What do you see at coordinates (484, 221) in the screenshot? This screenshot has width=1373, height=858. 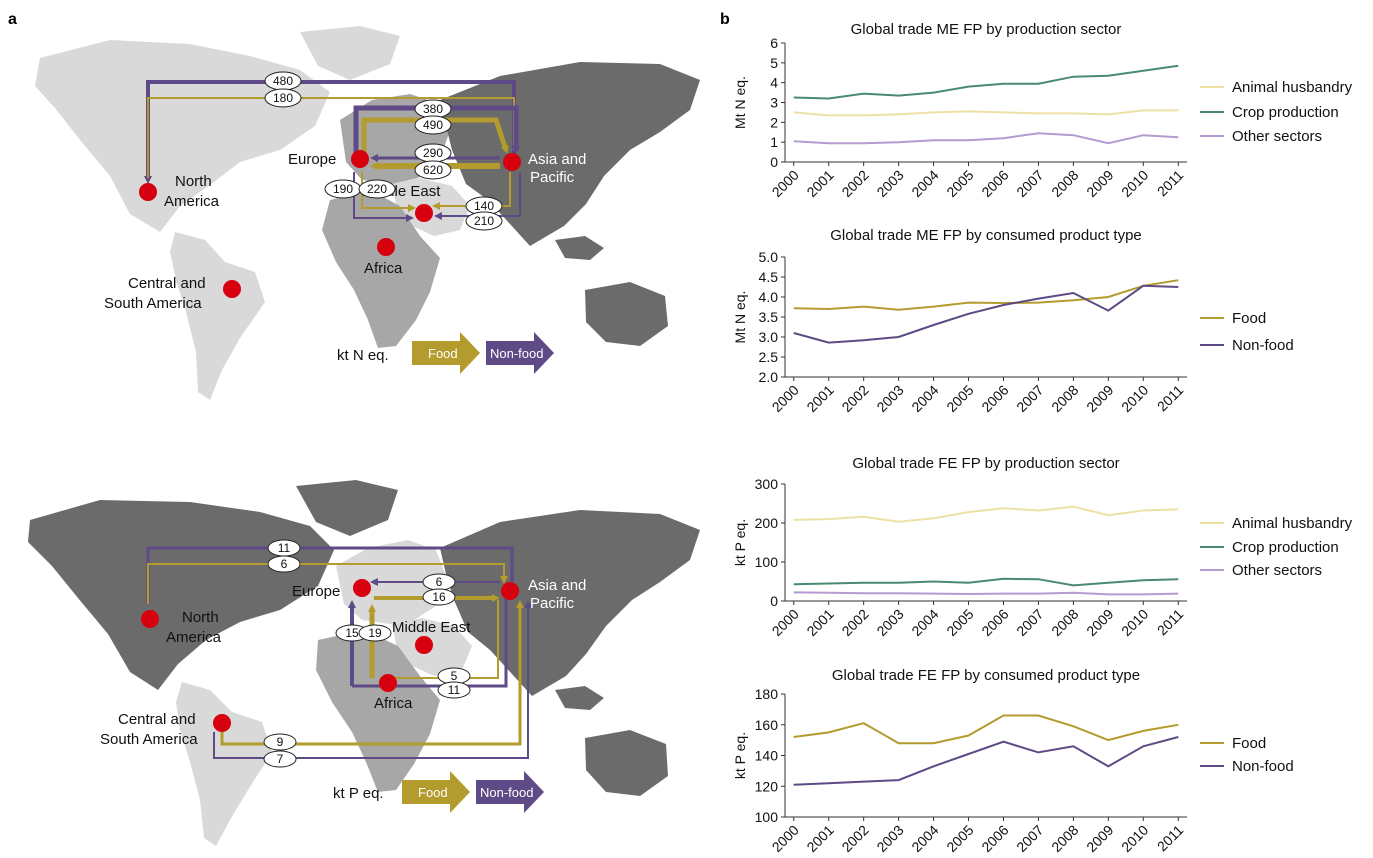 I see `flow-value-bubble: 210` at bounding box center [484, 221].